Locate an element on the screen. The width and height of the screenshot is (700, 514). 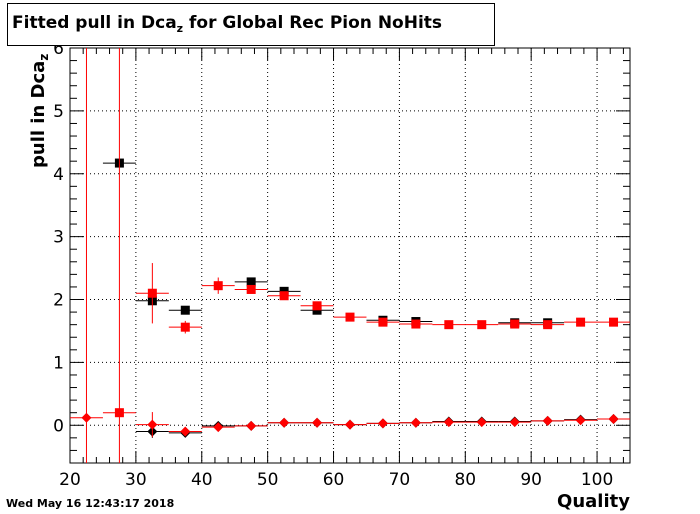
timestamp: Wed May 16 12:43:17 2018 is located at coordinates (90, 503).